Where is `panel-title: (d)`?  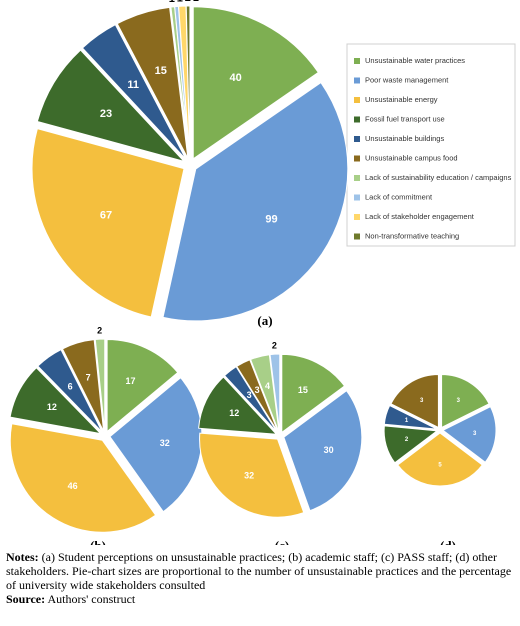 panel-title: (d) is located at coordinates (448, 541).